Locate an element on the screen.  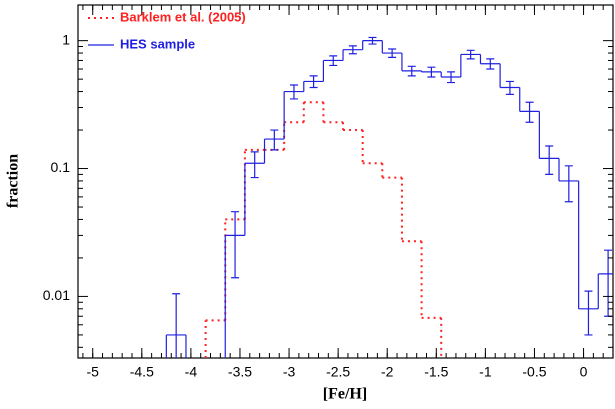
y-tick-label: 0.1 is located at coordinates (61, 167).